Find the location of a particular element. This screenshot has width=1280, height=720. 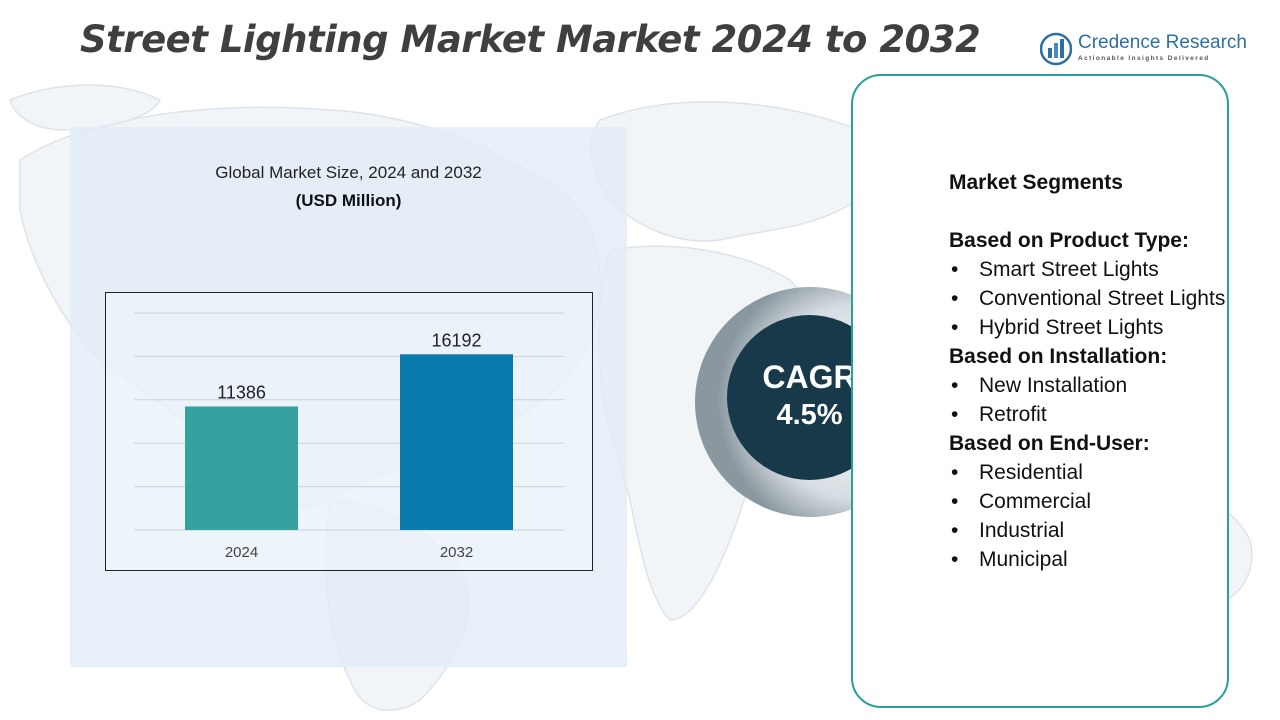

logo-name: Credence Research is located at coordinates (1162, 42).